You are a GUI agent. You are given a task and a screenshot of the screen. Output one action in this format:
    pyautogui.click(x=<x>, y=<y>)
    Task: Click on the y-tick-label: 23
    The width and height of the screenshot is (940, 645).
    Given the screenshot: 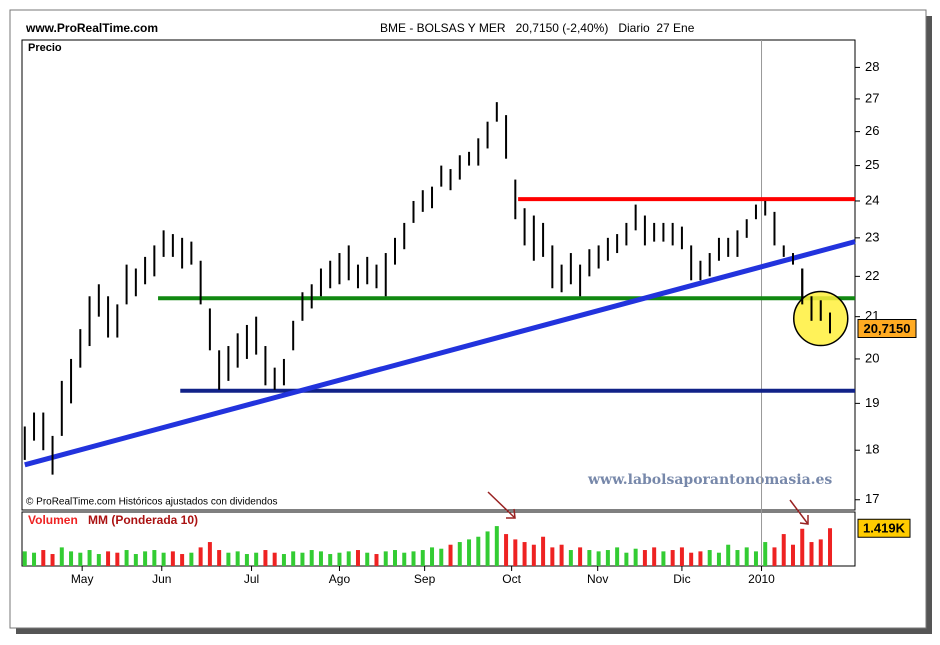 What is the action you would take?
    pyautogui.click(x=872, y=236)
    